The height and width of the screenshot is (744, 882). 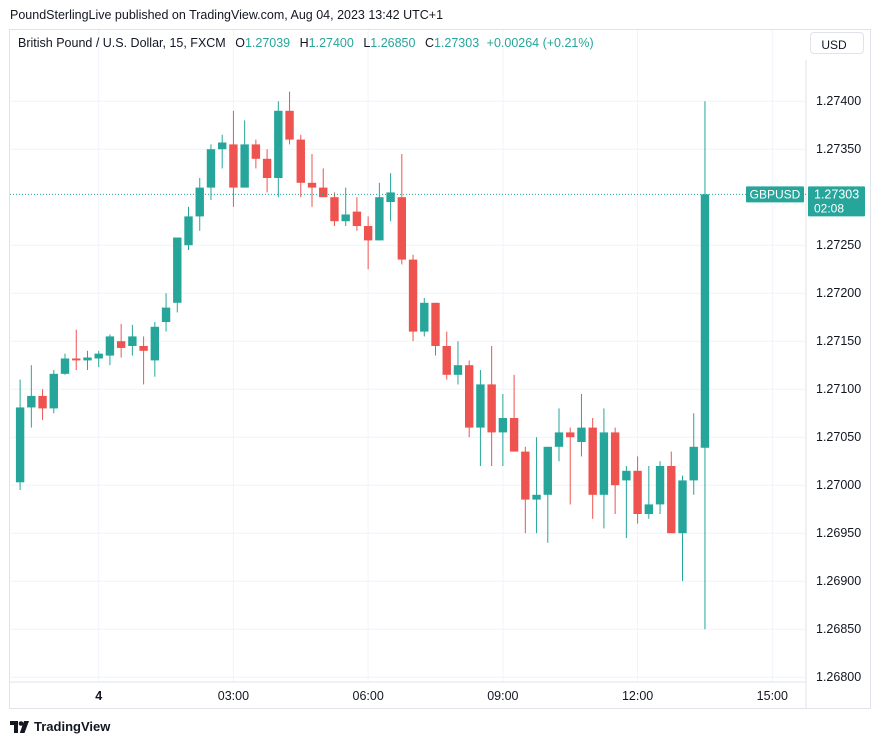 What do you see at coordinates (838, 149) in the screenshot?
I see `y-tick-label: 1.27350` at bounding box center [838, 149].